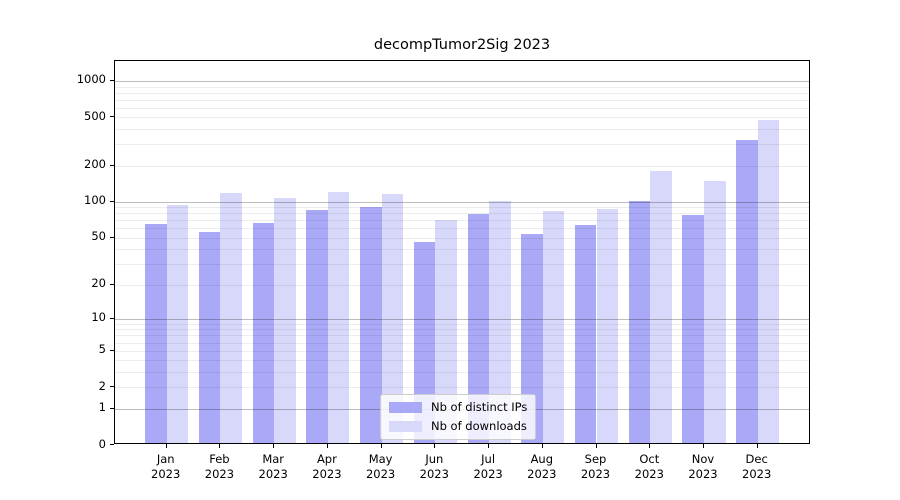 The height and width of the screenshot is (500, 900). Describe the element at coordinates (317, 326) in the screenshot. I see `bar-distinct-ips-apr` at that location.